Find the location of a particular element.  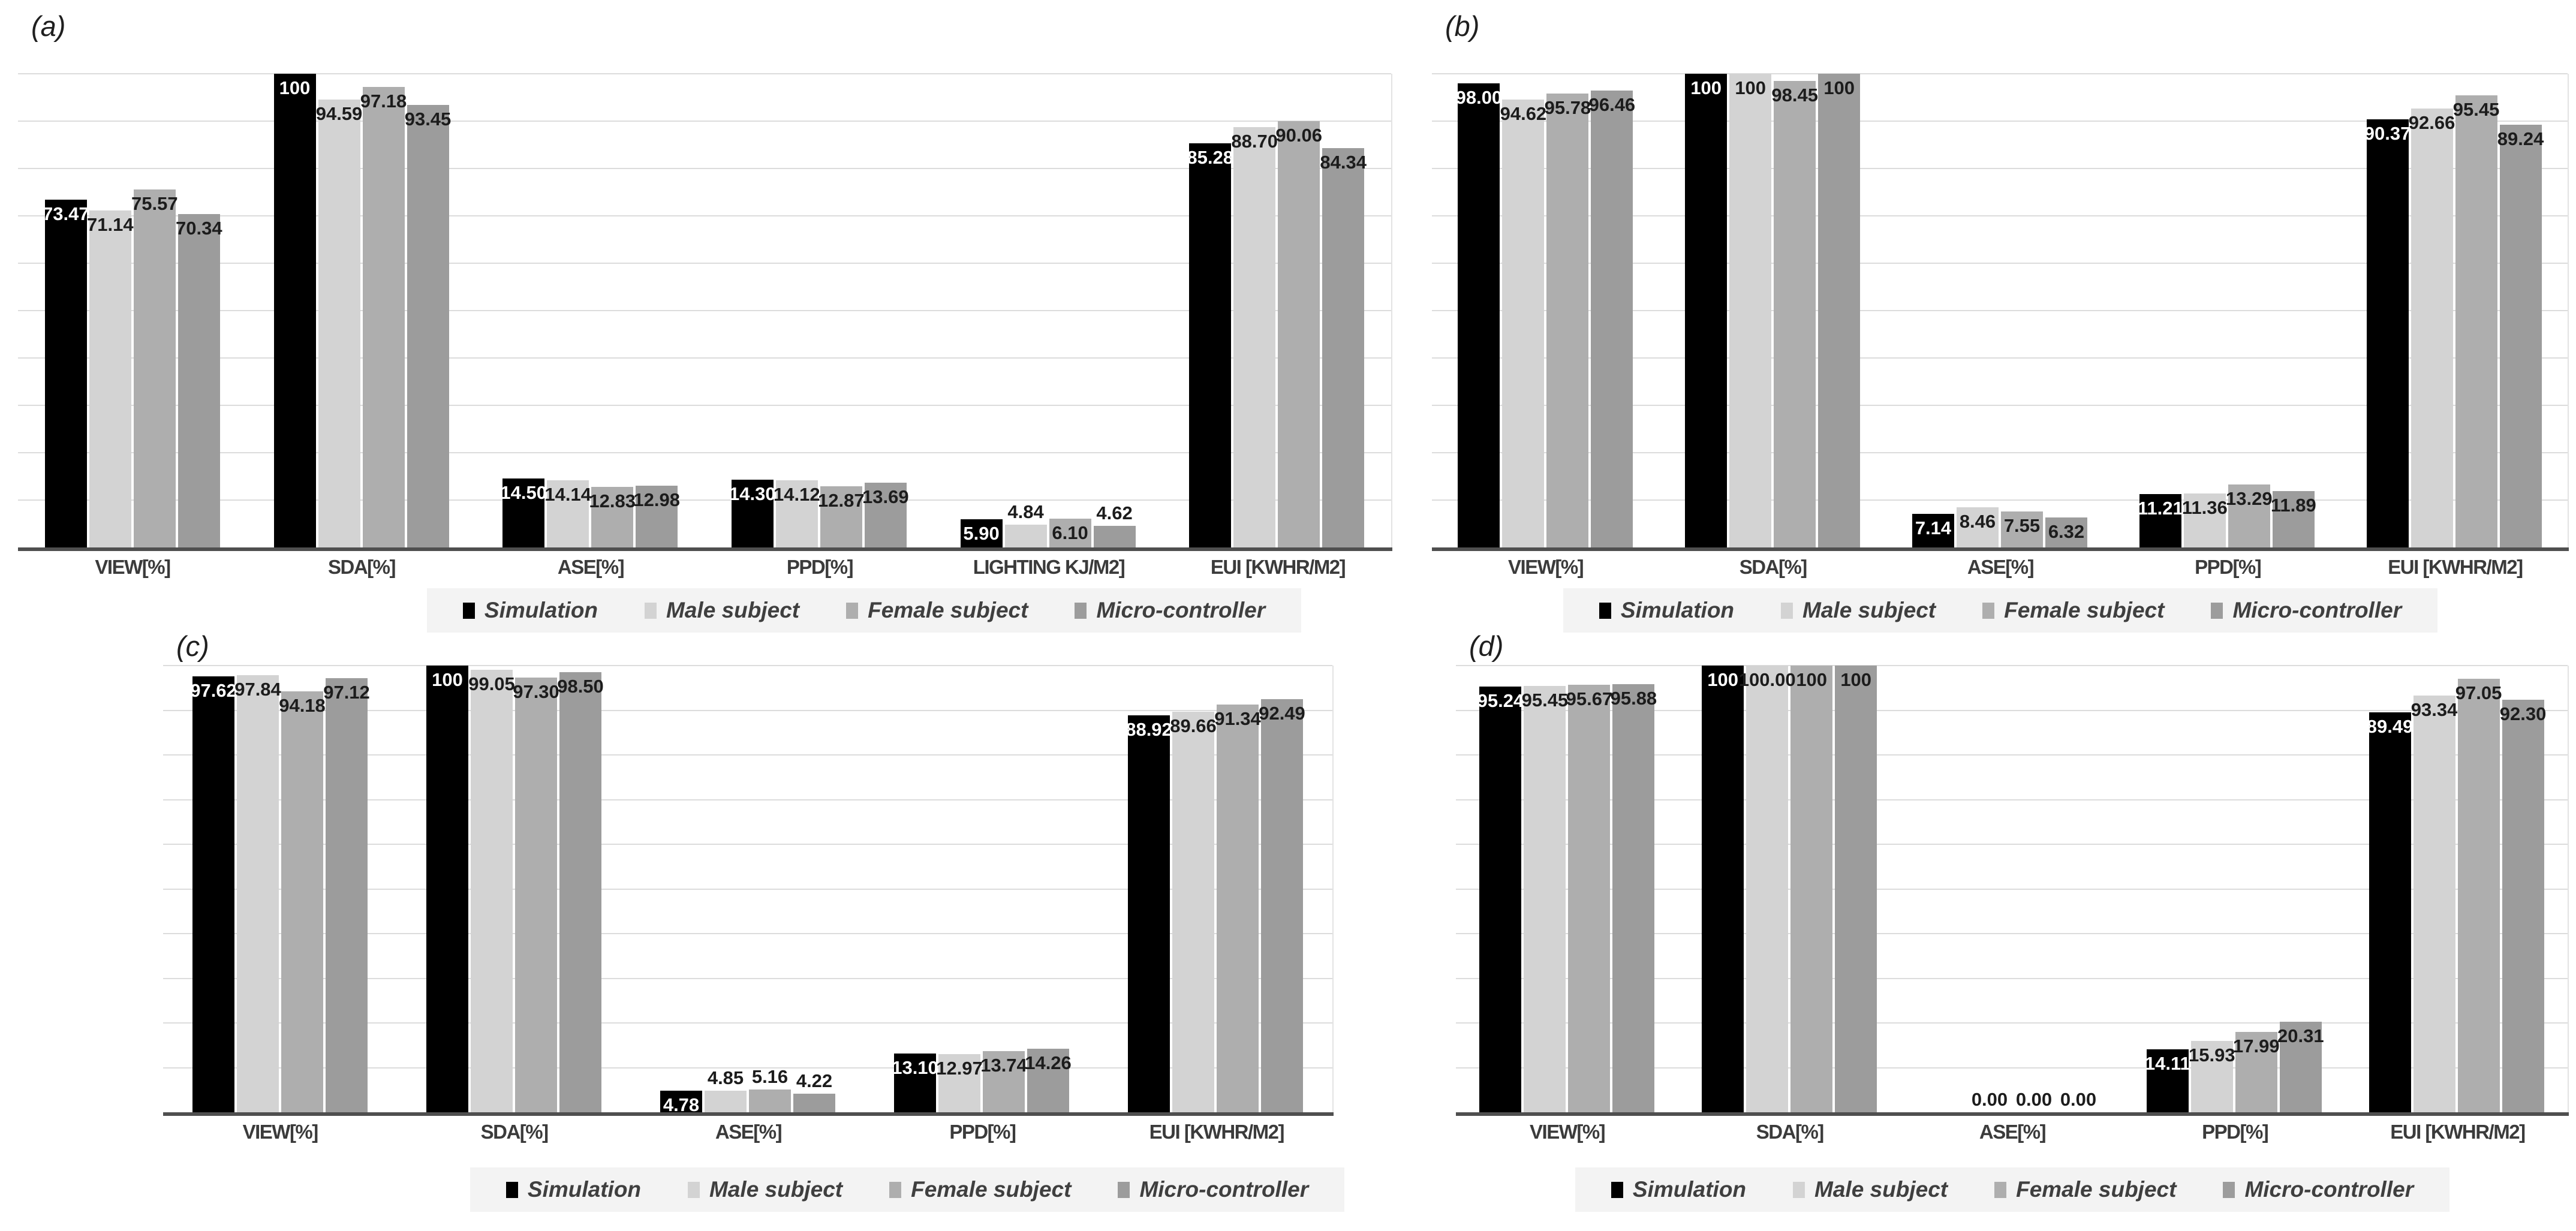

bar-value-label: 91.34 is located at coordinates (1237, 718).